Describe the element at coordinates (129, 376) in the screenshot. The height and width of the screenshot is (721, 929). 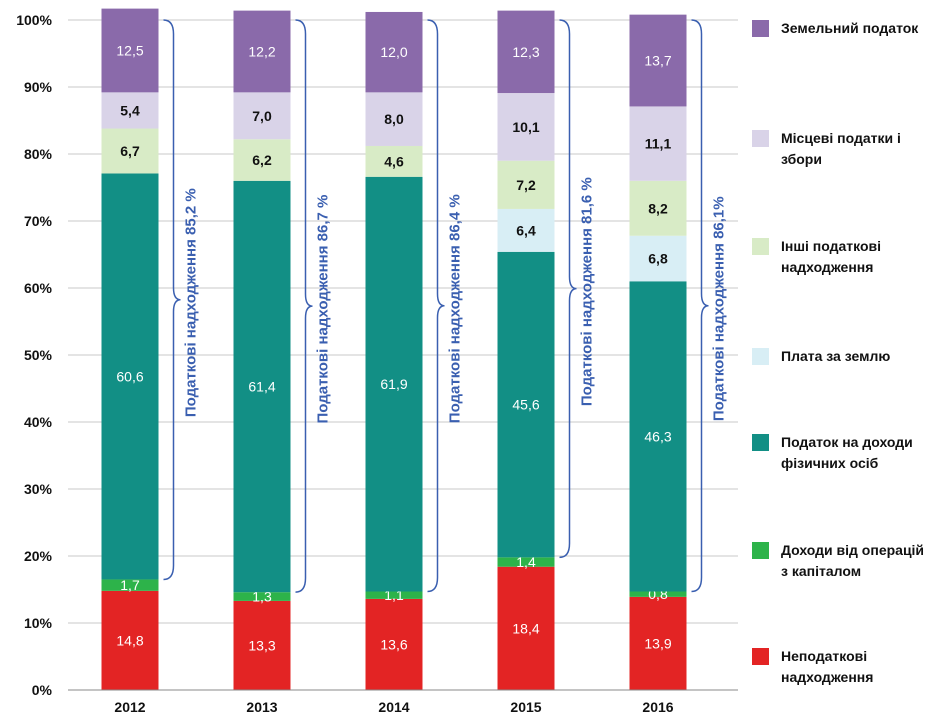
I see `bar-data-label: 60,6` at that location.